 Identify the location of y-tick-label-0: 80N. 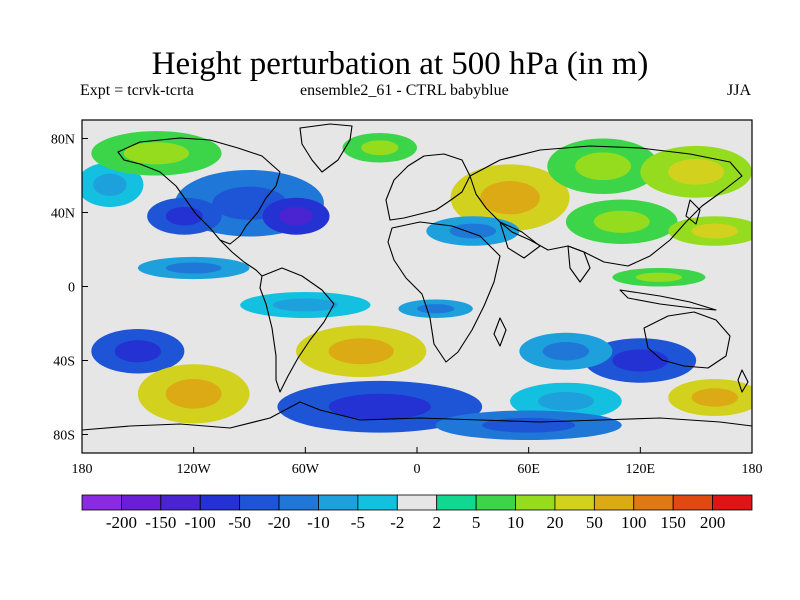
(63, 140).